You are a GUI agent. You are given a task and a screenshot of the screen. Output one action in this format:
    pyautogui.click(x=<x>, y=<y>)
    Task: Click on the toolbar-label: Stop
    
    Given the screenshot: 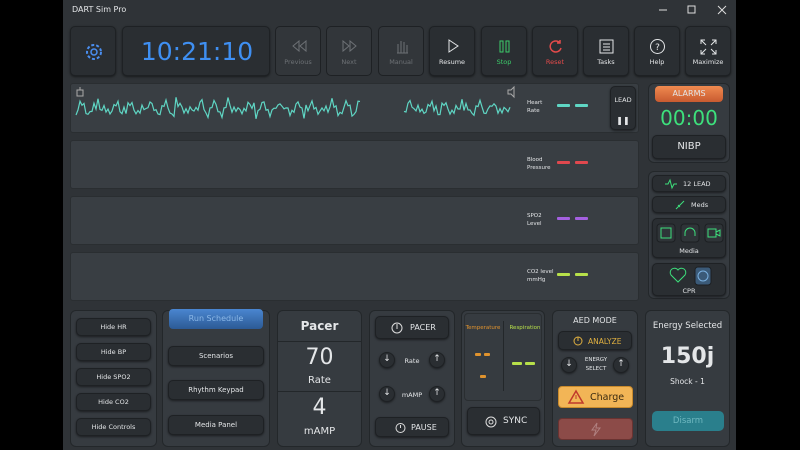 What is the action you would take?
    pyautogui.click(x=504, y=62)
    